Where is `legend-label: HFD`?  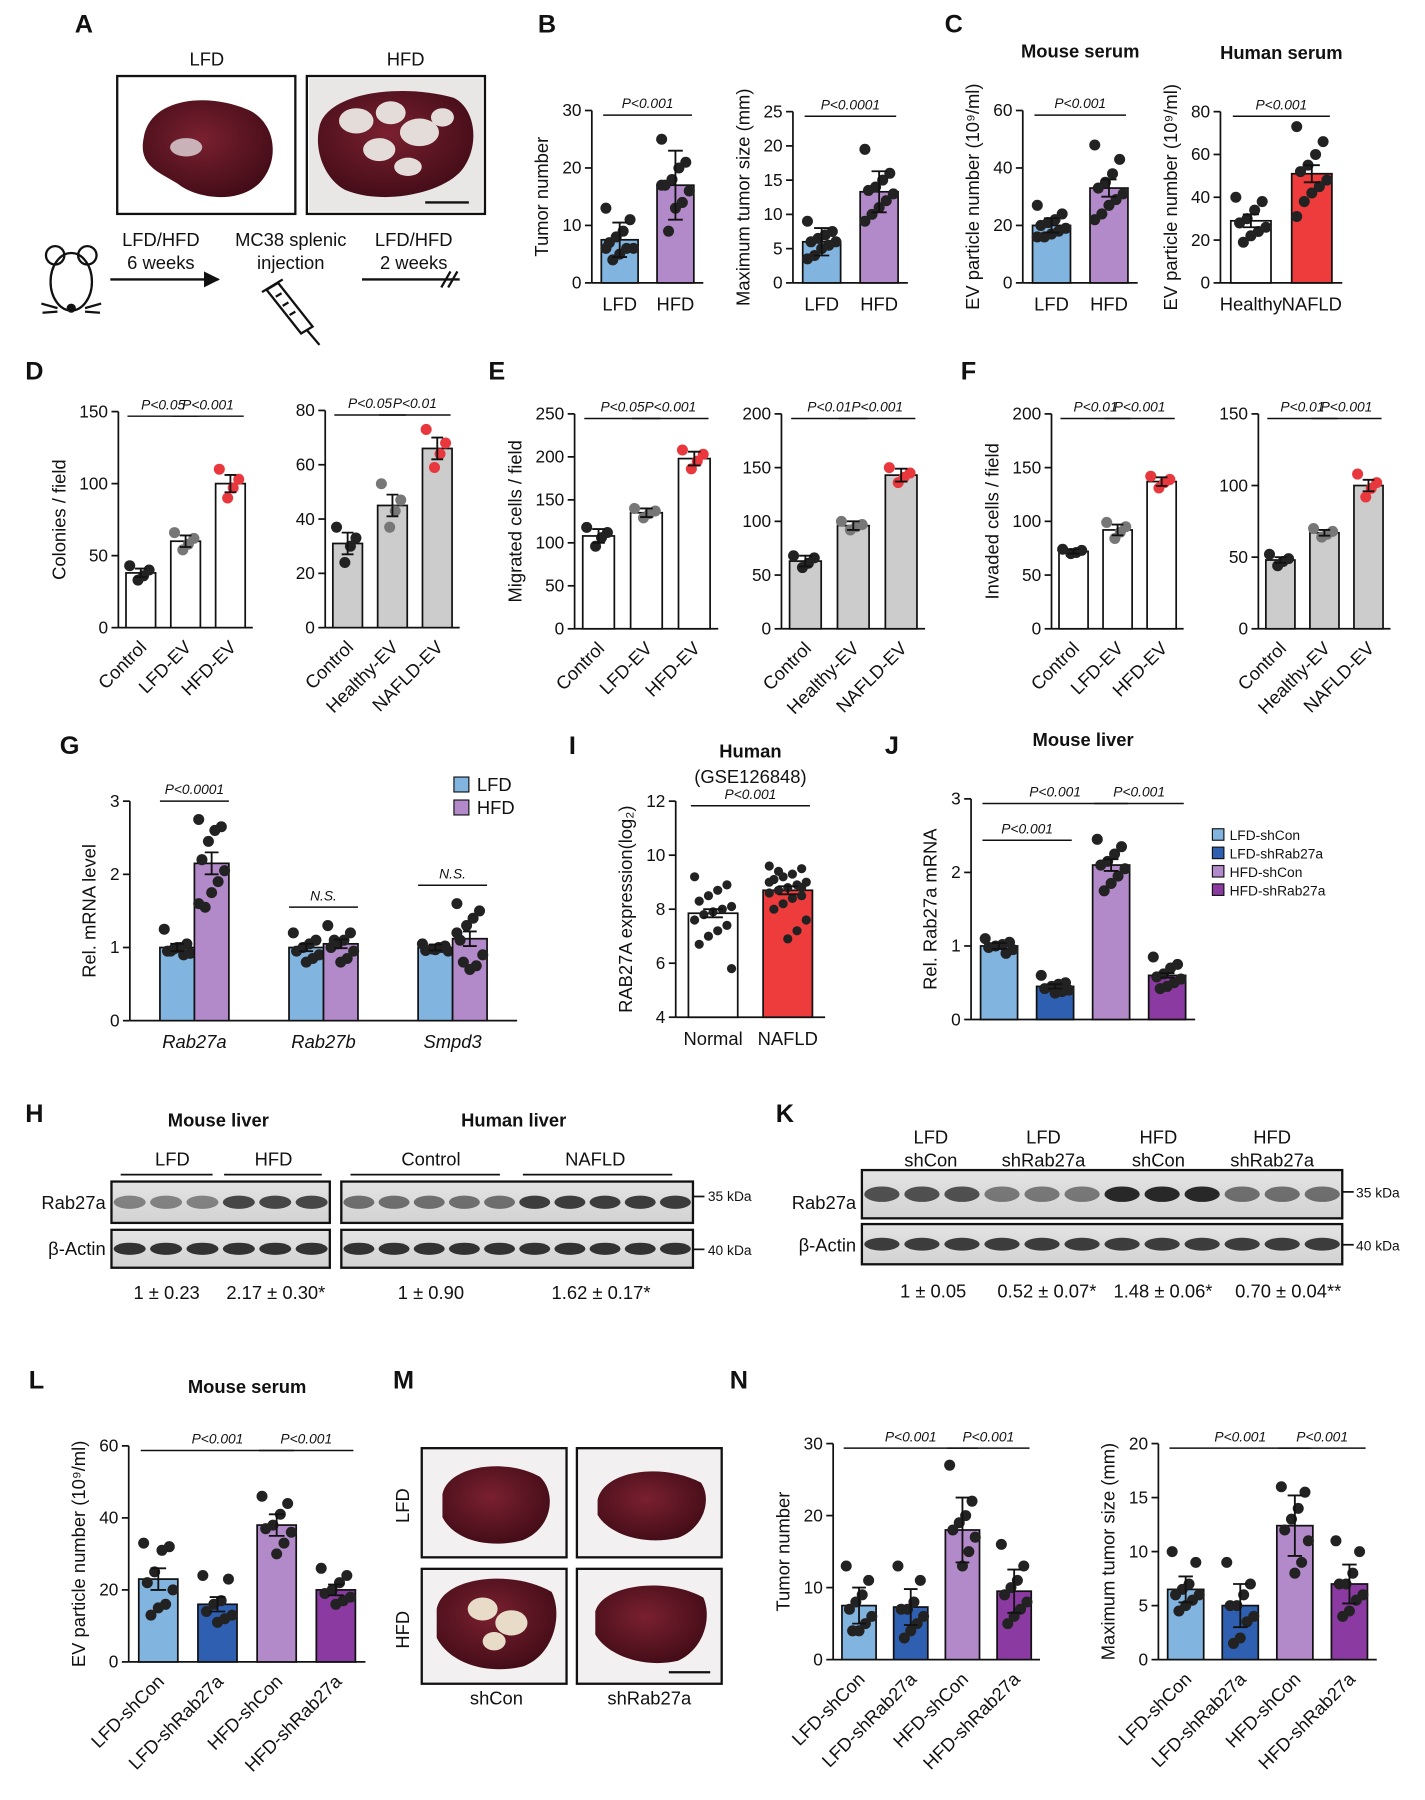
legend-label: HFD is located at coordinates (496, 807).